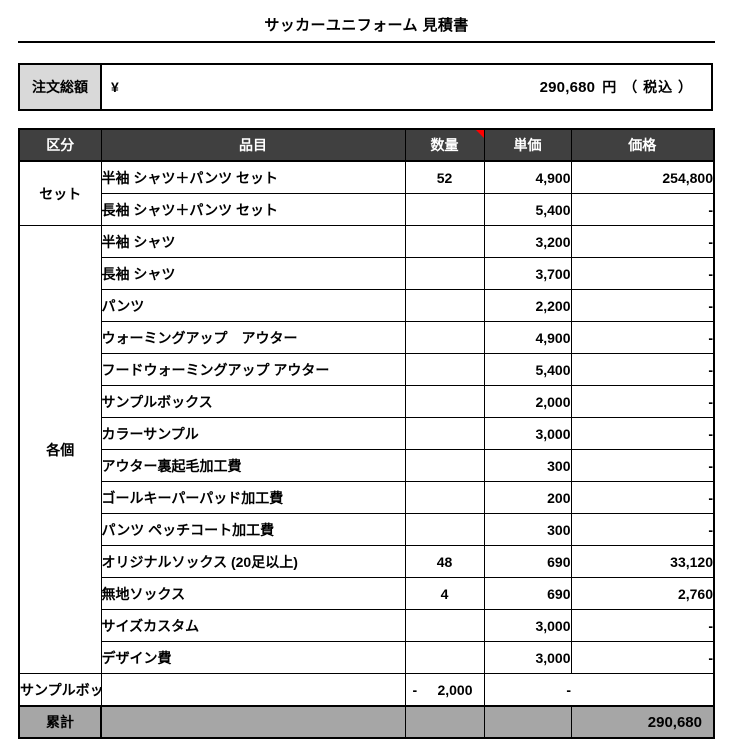 This screenshot has width=735, height=739. What do you see at coordinates (528, 529) in the screenshot?
I see `item-unit-price-cell: 300` at bounding box center [528, 529].